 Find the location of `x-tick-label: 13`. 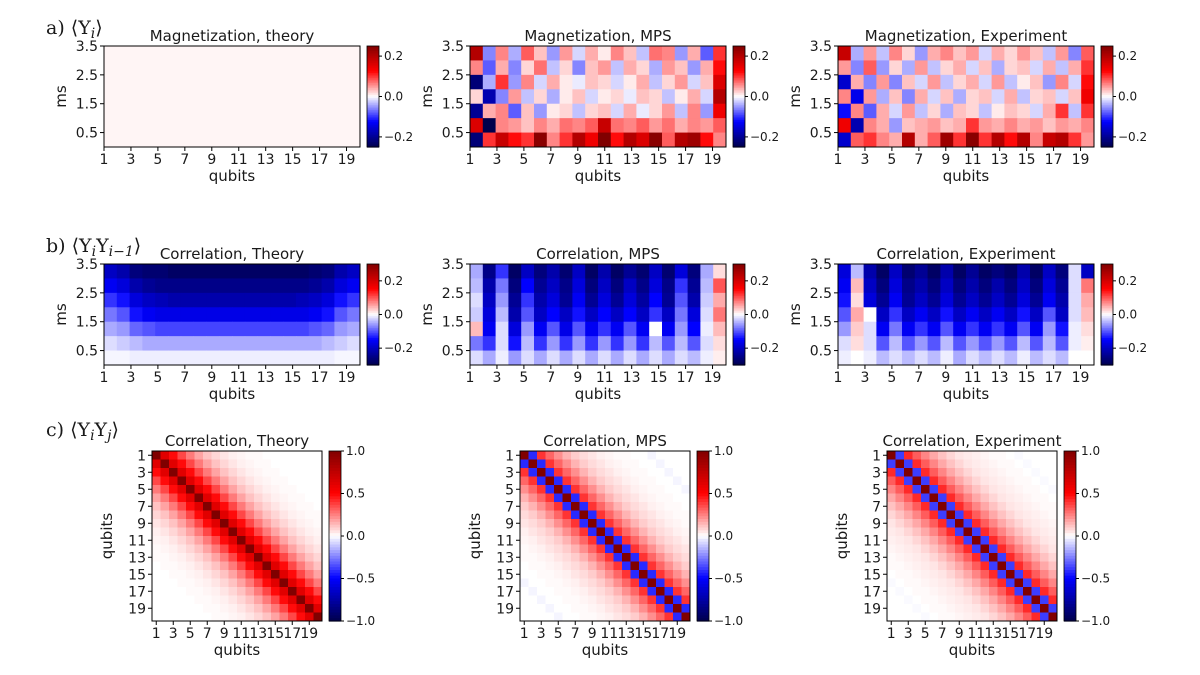

x-tick-label: 13 is located at coordinates (626, 634).